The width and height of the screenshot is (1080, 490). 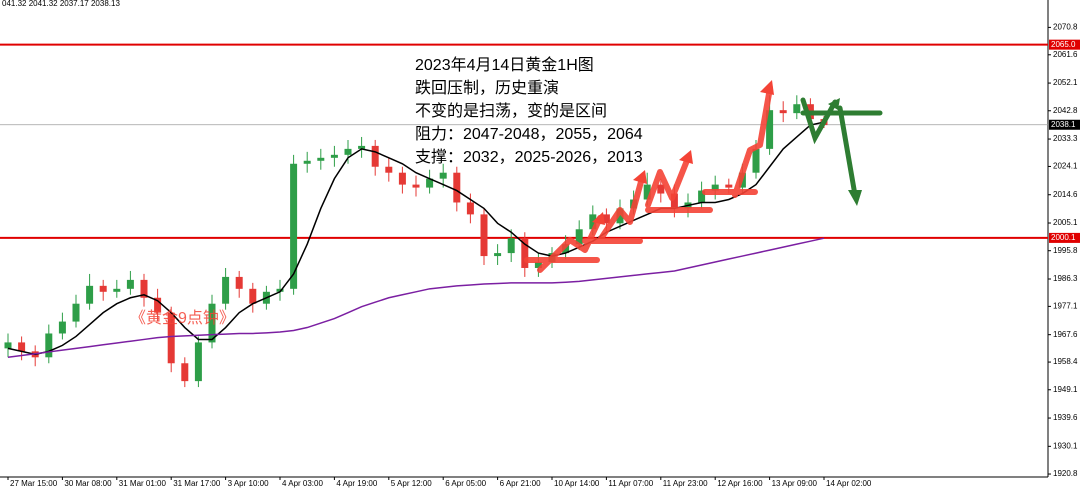 I want to click on x-tick-label: 11 Apr 07:00, so click(x=630, y=483).